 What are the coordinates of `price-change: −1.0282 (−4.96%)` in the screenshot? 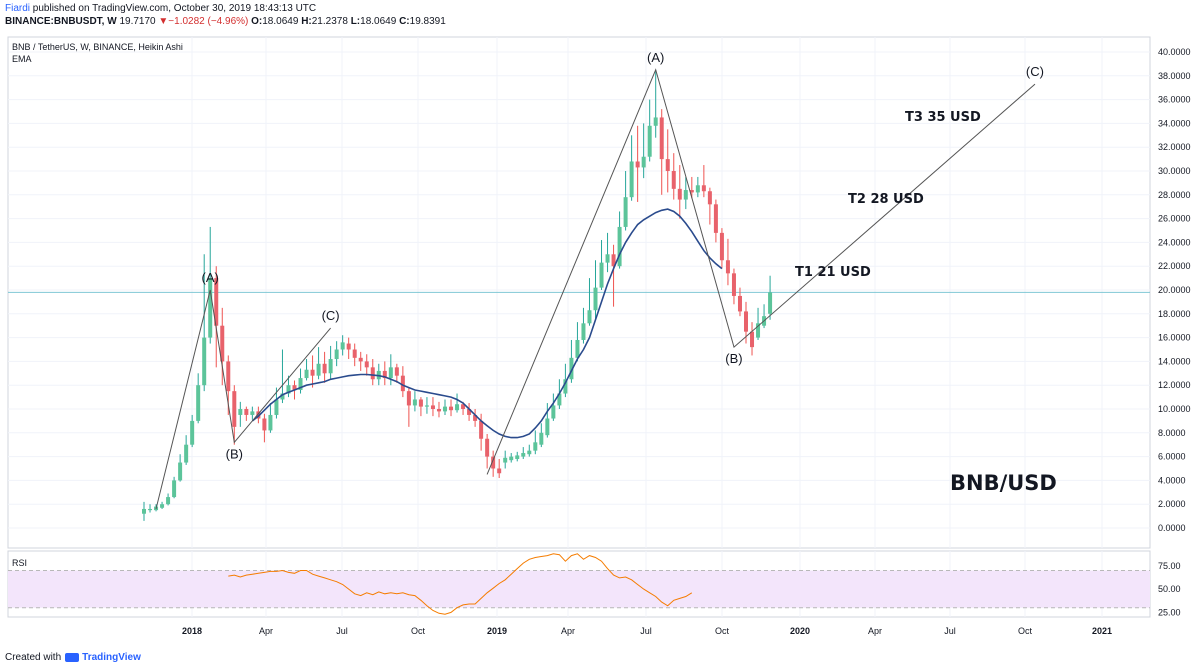 It's located at (208, 21).